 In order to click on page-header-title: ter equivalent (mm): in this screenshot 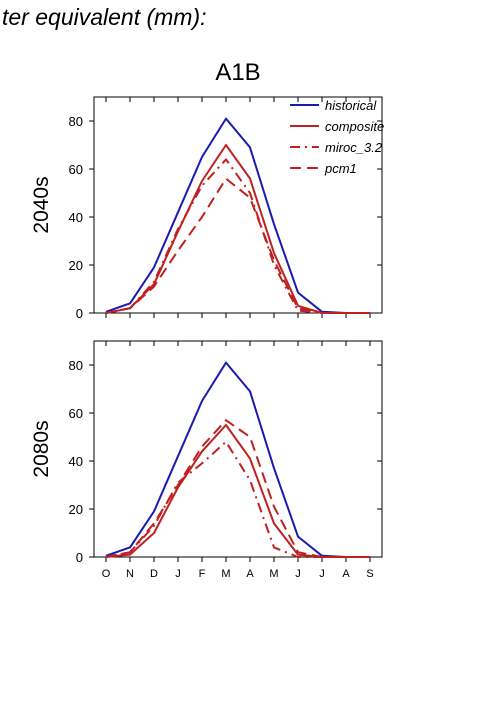, I will do `click(104, 17)`.